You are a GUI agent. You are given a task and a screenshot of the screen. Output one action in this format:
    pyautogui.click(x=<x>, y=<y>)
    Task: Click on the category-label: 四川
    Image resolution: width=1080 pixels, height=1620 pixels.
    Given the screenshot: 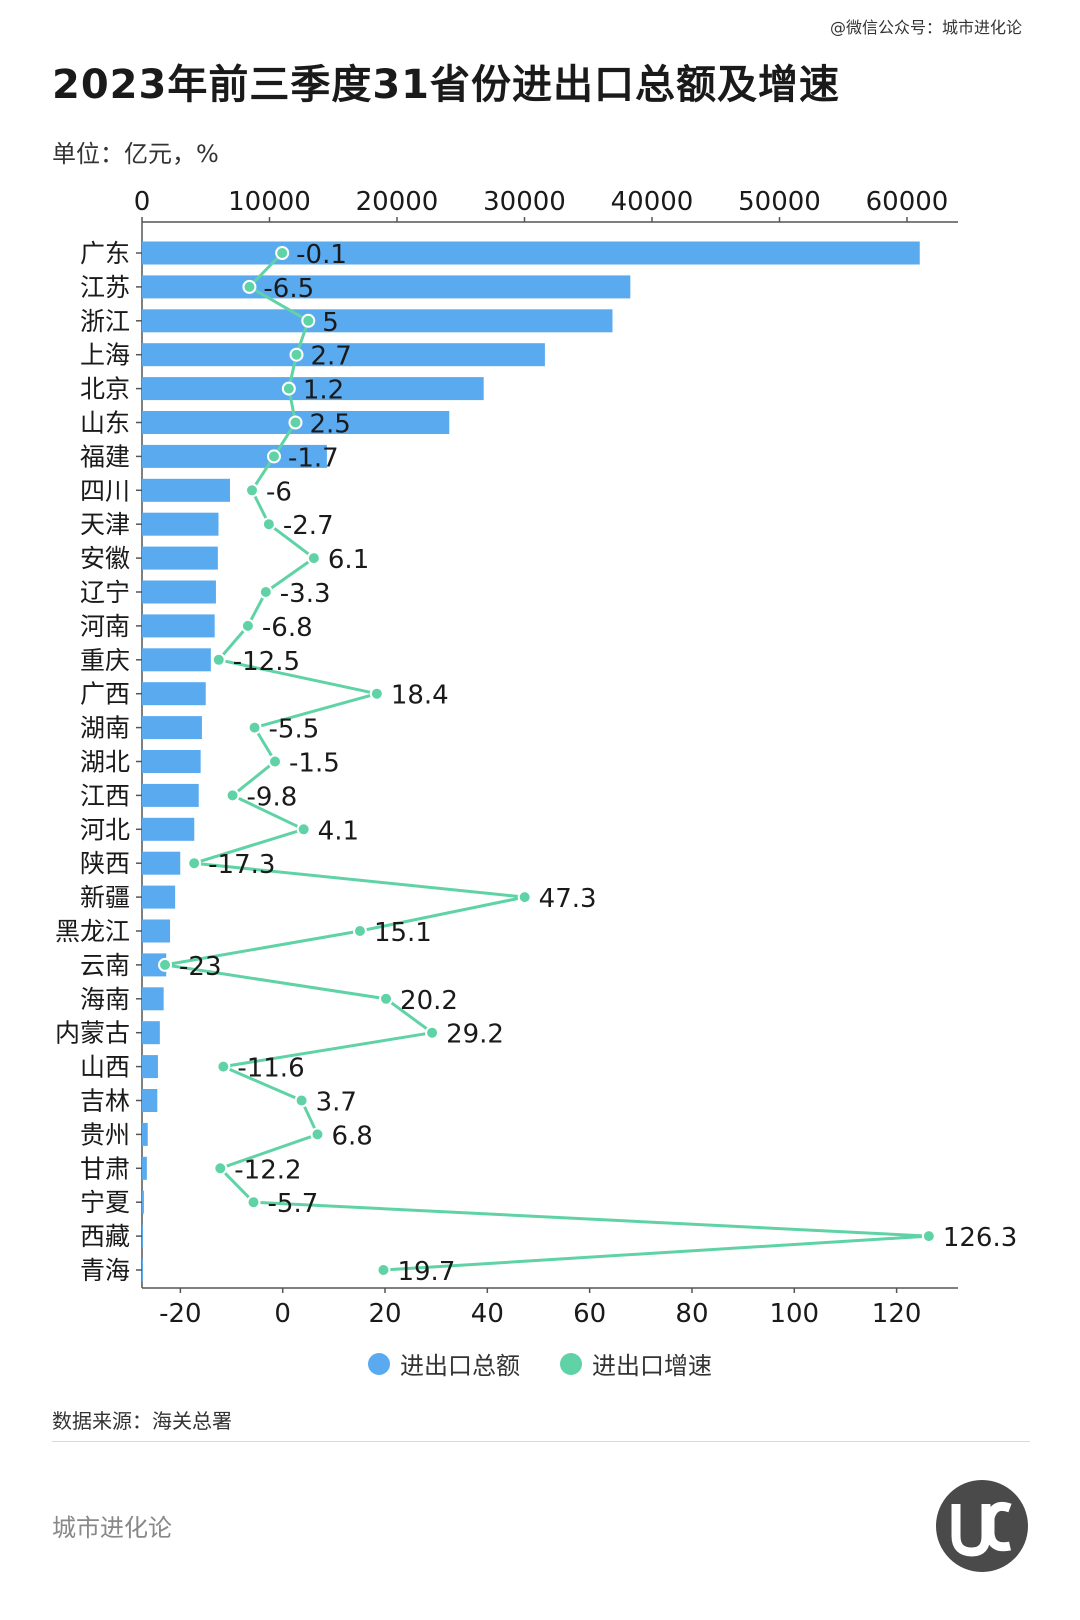 What is the action you would take?
    pyautogui.click(x=105, y=490)
    